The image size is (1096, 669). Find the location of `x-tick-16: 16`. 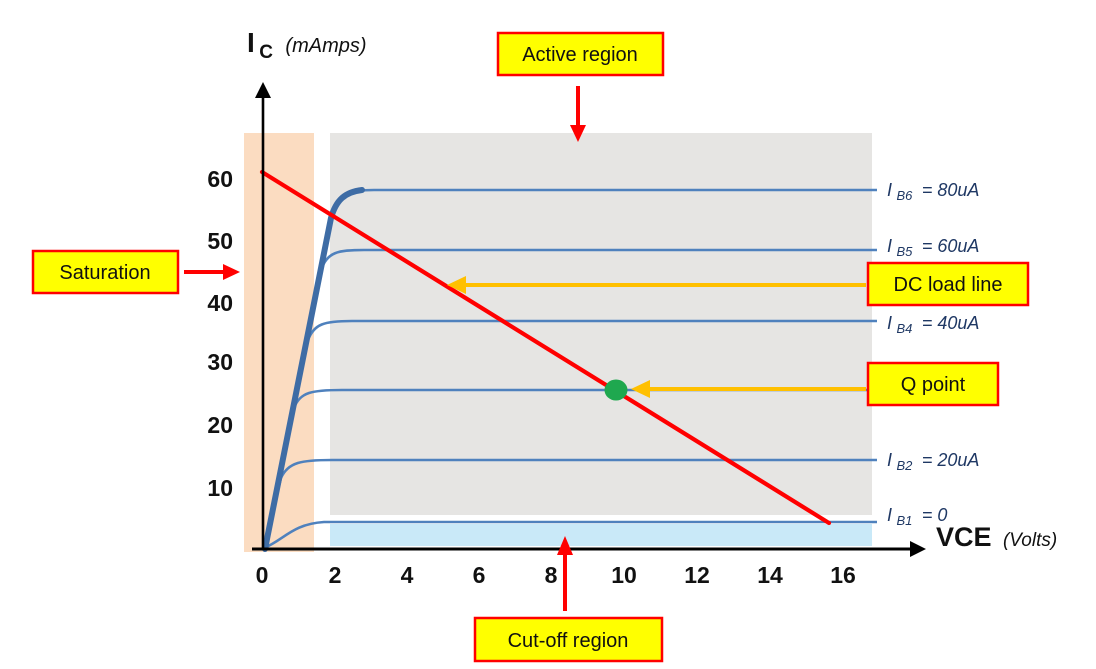

x-tick-16: 16 is located at coordinates (843, 575).